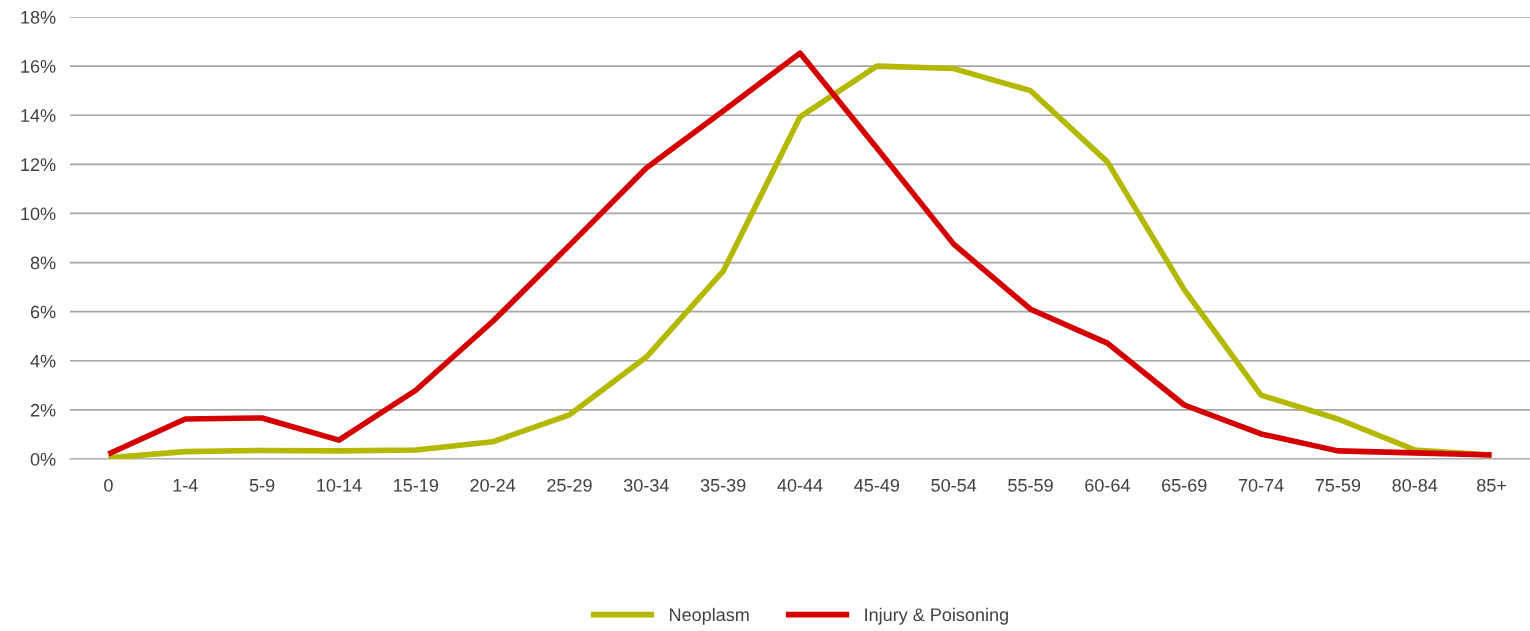 This screenshot has width=1530, height=631. What do you see at coordinates (38, 17) in the screenshot?
I see `y-tick-label: 18%` at bounding box center [38, 17].